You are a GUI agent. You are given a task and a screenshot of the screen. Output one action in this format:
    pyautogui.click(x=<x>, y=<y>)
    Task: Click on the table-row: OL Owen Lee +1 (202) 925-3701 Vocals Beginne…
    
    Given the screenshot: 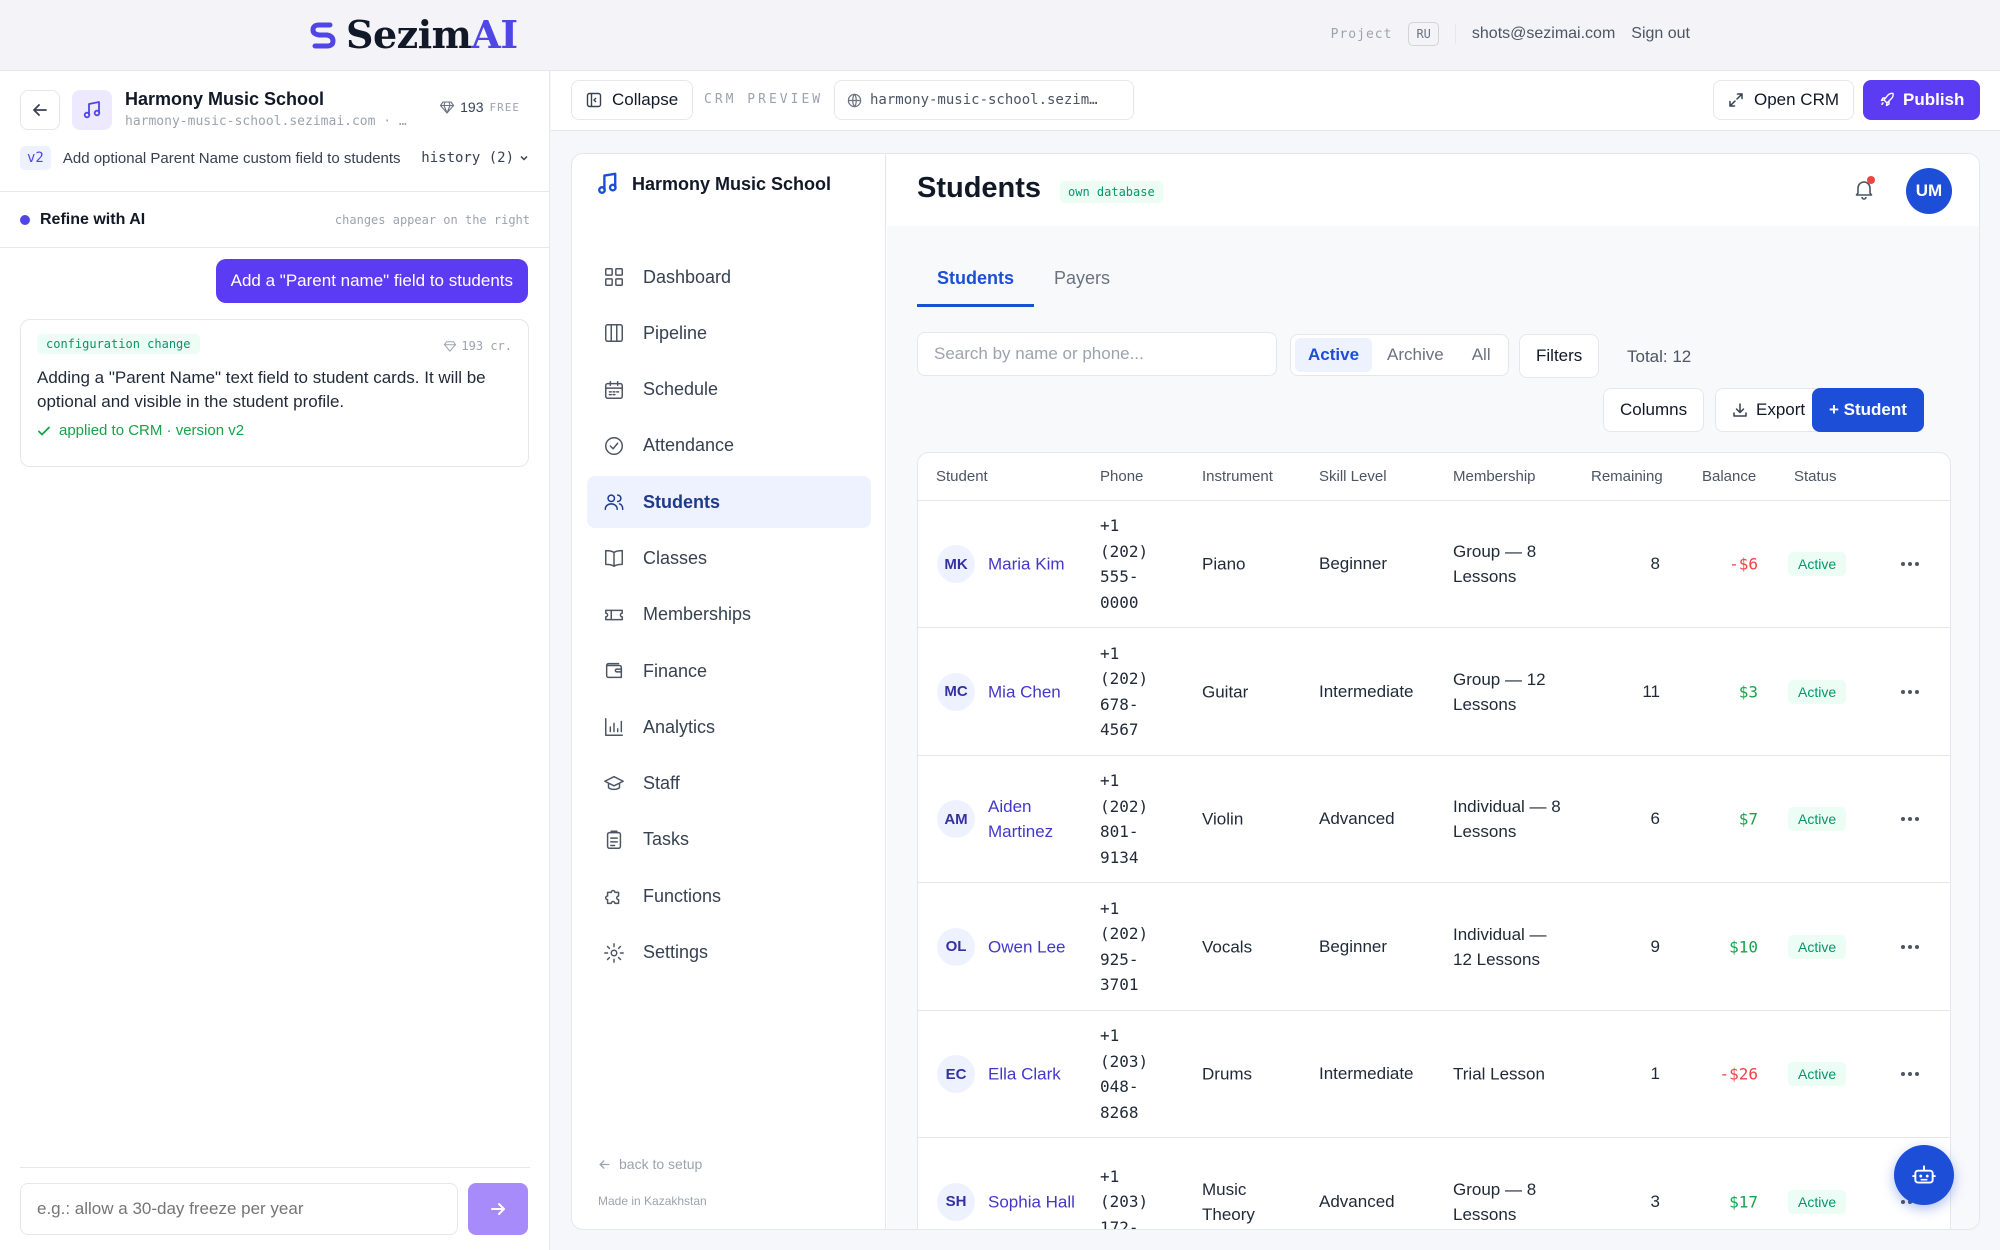 What is the action you would take?
    pyautogui.click(x=1434, y=947)
    